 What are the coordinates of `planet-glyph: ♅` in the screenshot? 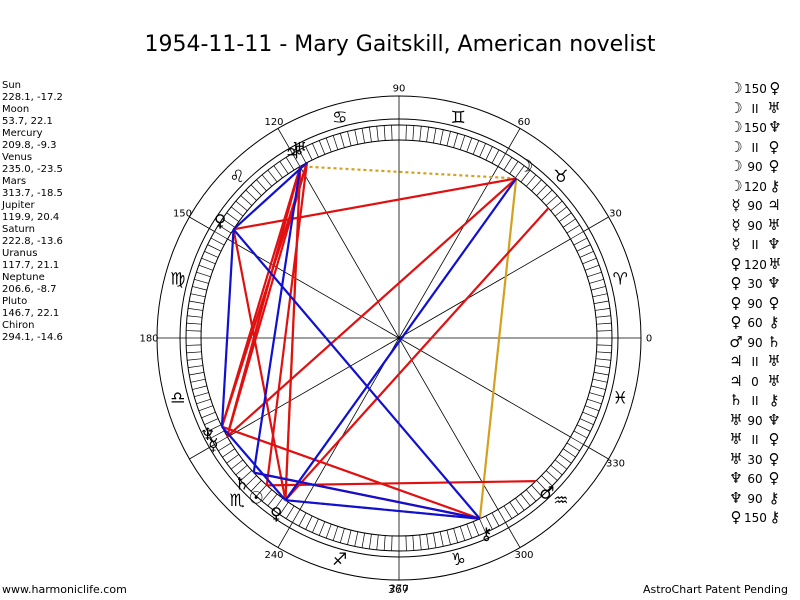 It's located at (774, 361).